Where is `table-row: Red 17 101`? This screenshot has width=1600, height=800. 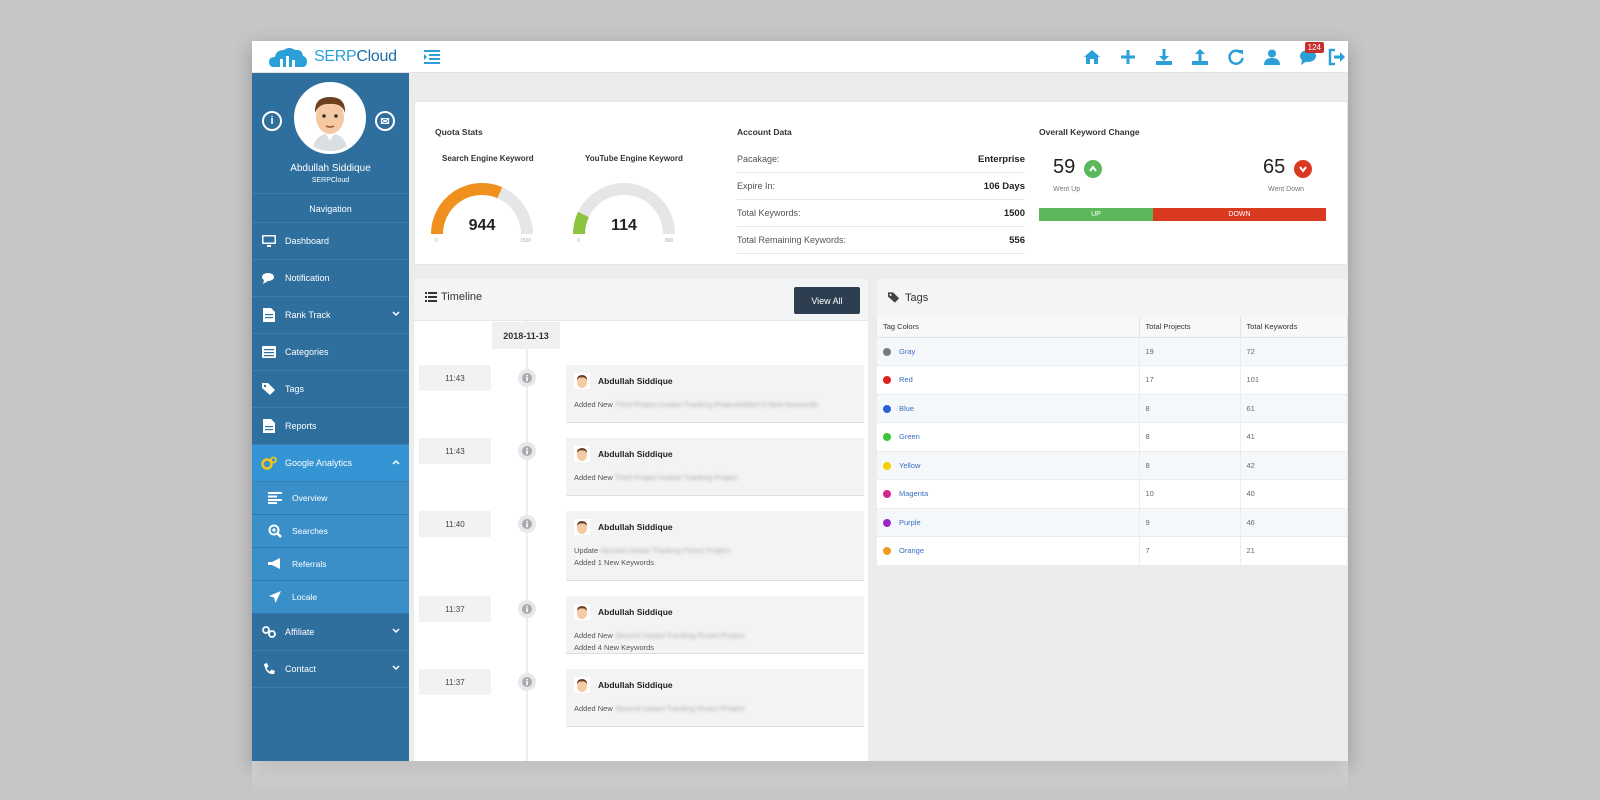 table-row: Red 17 101 is located at coordinates (1112, 380).